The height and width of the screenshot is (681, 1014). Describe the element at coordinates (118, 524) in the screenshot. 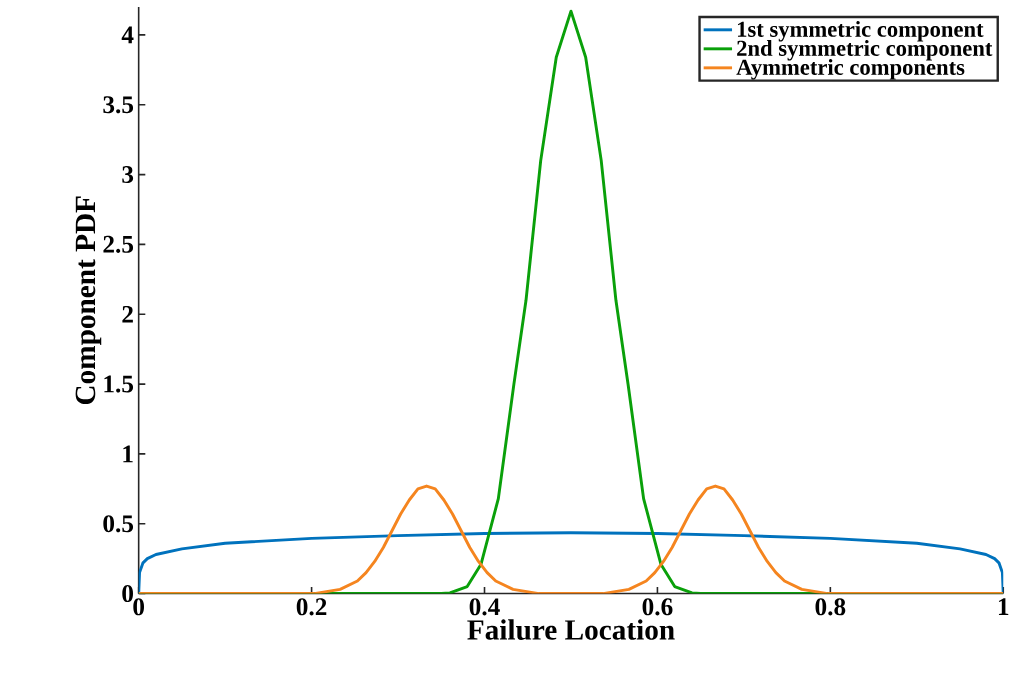

I see `y-tick-label: 0.5` at that location.